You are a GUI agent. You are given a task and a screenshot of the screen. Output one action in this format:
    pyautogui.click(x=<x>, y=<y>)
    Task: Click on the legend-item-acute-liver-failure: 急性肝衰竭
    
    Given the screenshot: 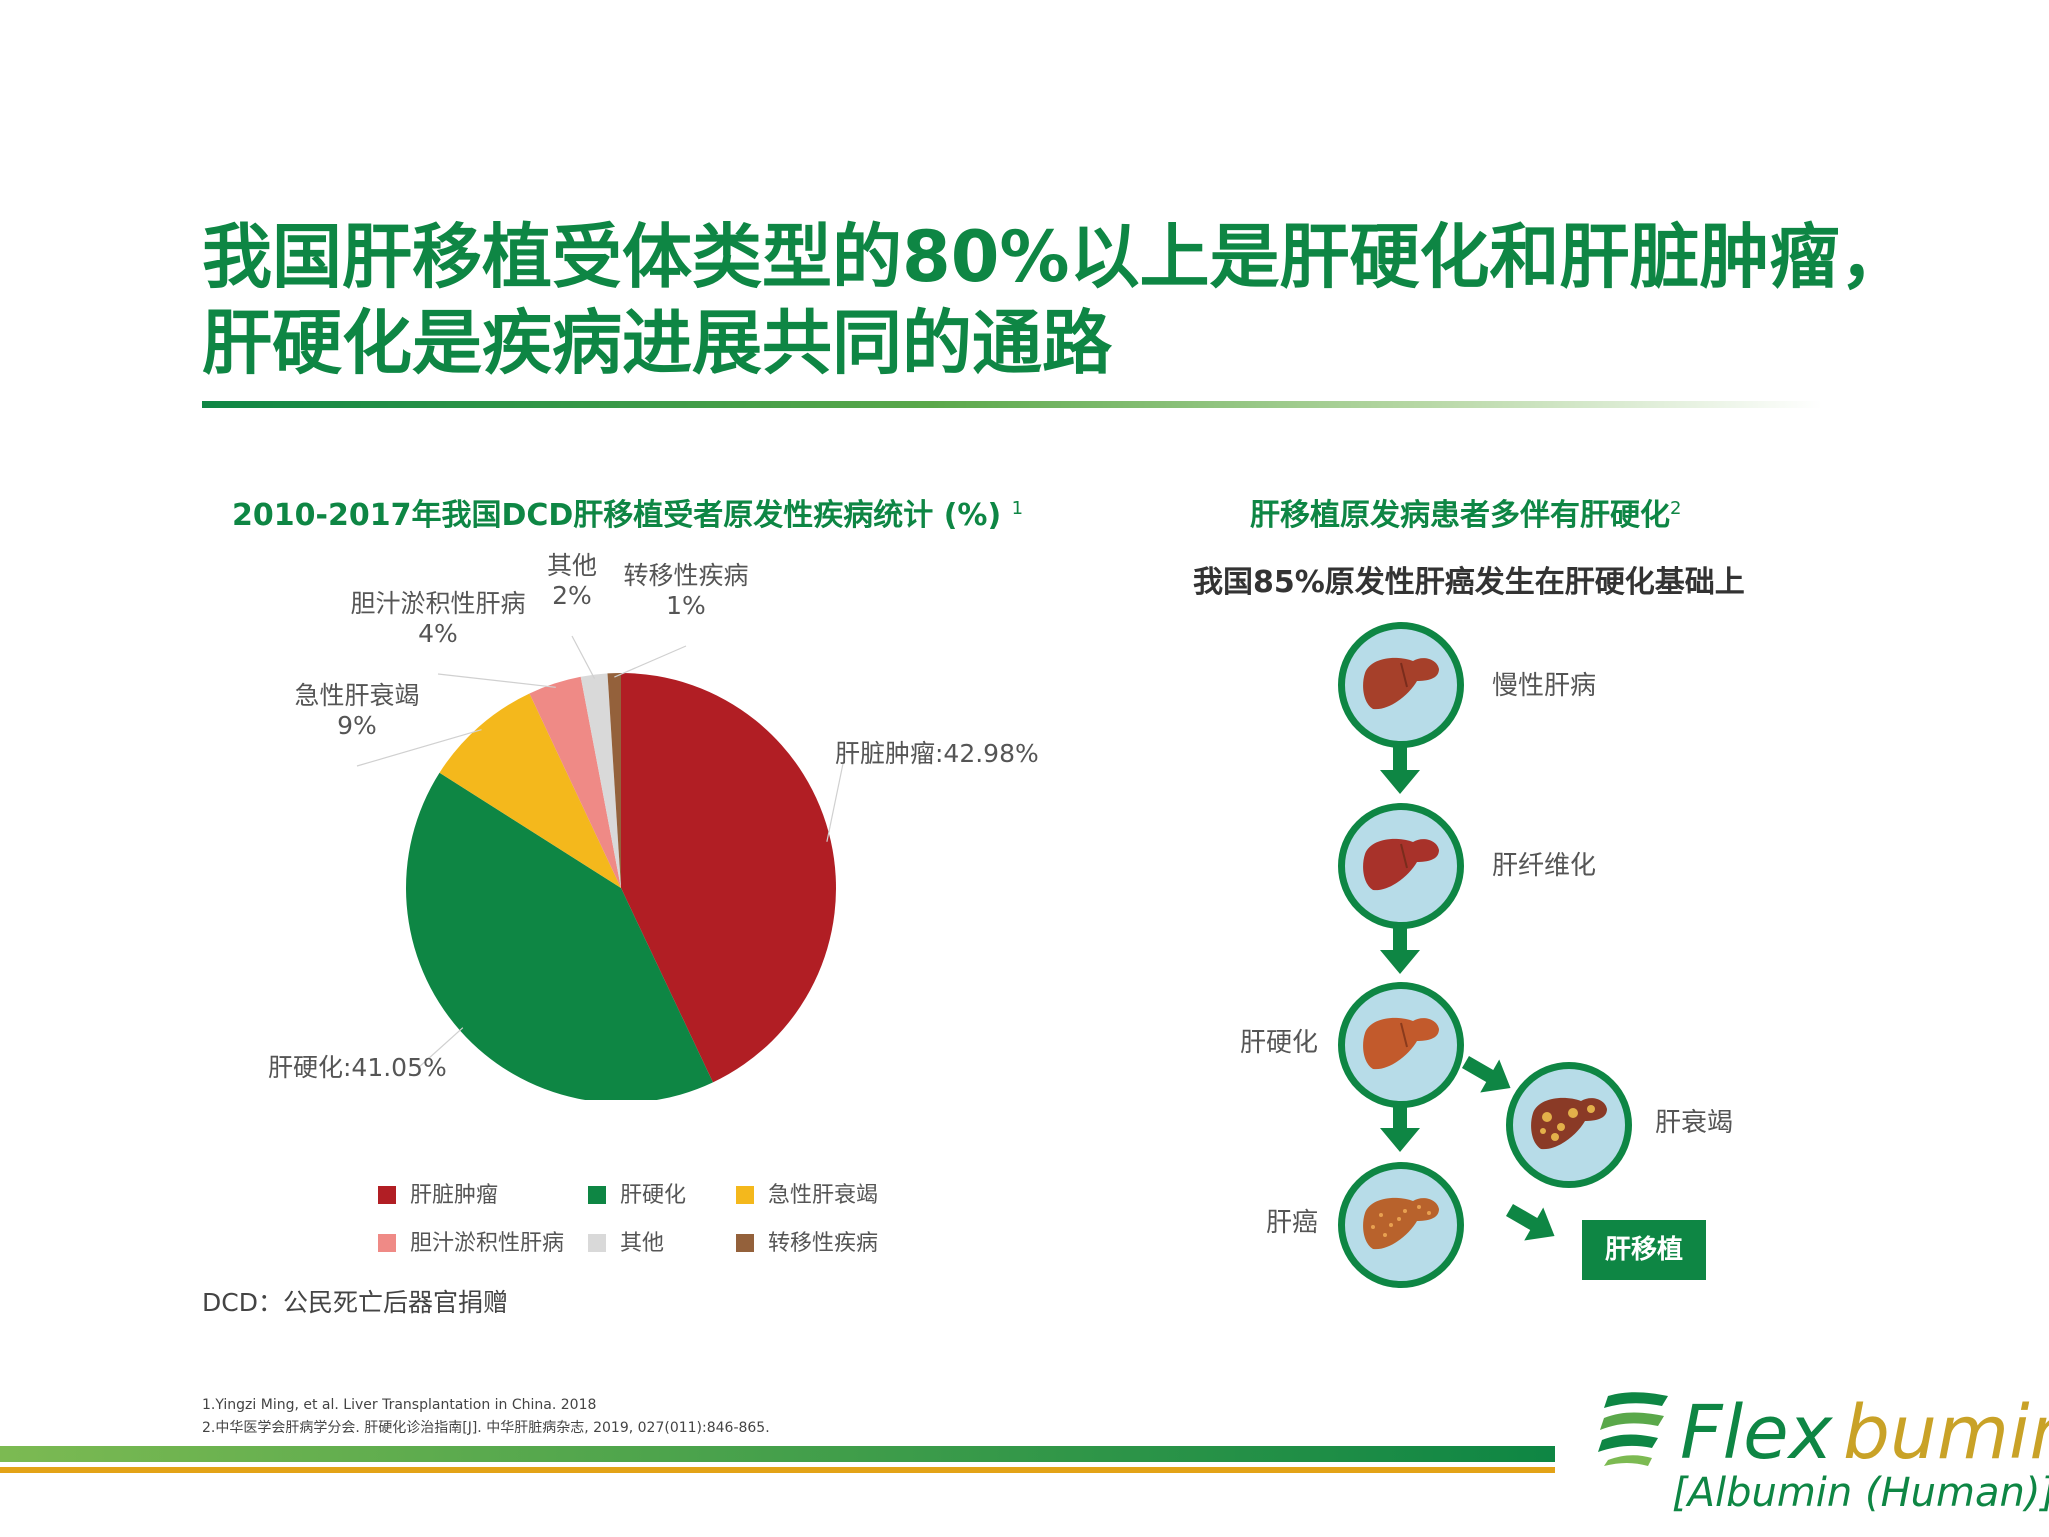 What is the action you would take?
    pyautogui.click(x=807, y=1193)
    